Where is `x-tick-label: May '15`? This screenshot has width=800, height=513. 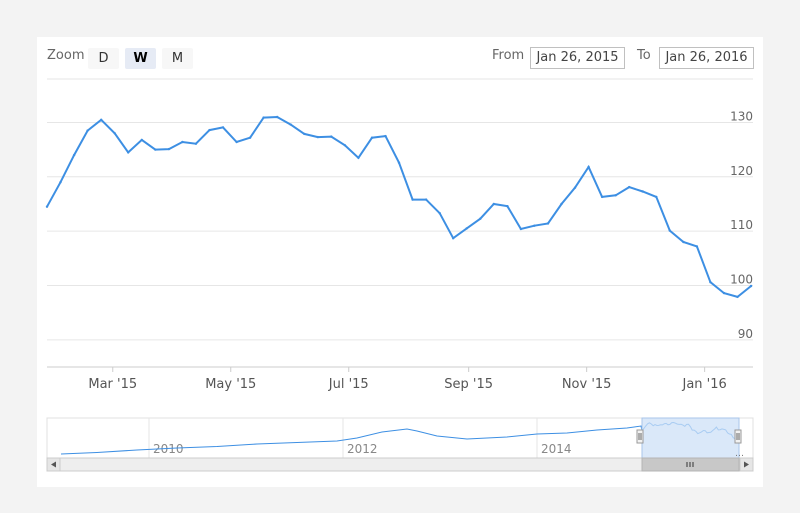 x-tick-label: May '15 is located at coordinates (230, 384).